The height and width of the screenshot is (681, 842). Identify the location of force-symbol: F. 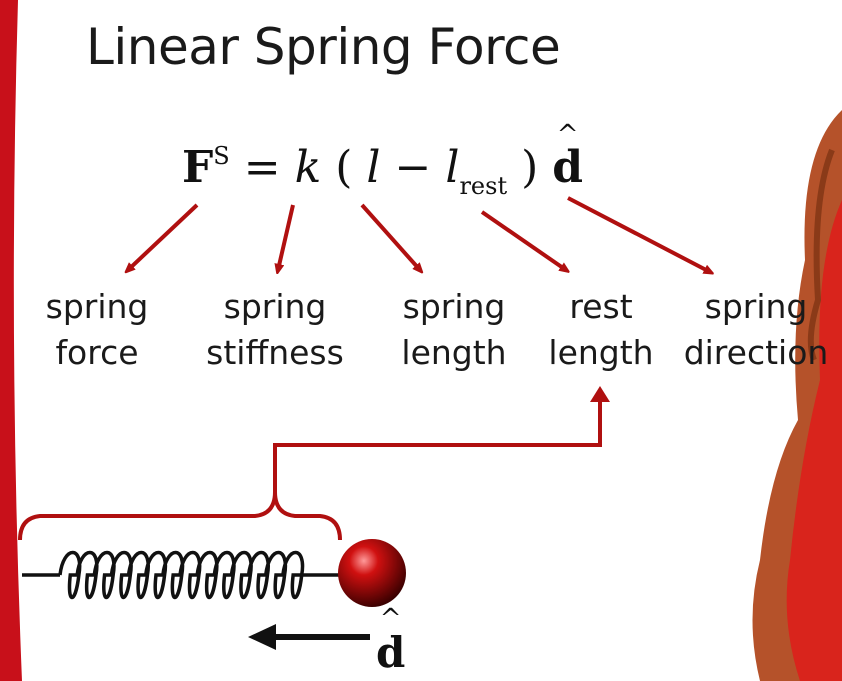
(198, 167).